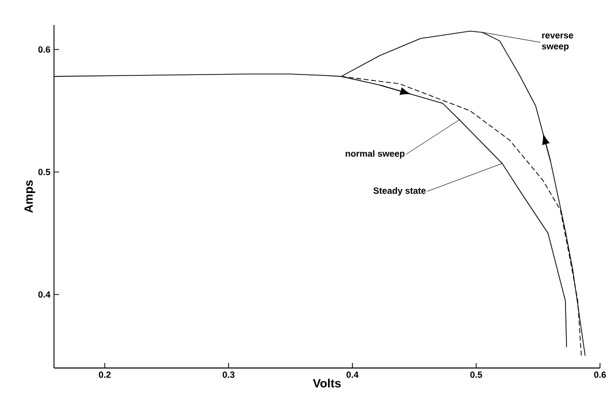 The height and width of the screenshot is (404, 607). I want to click on annotation: reverse sweep, so click(558, 43).